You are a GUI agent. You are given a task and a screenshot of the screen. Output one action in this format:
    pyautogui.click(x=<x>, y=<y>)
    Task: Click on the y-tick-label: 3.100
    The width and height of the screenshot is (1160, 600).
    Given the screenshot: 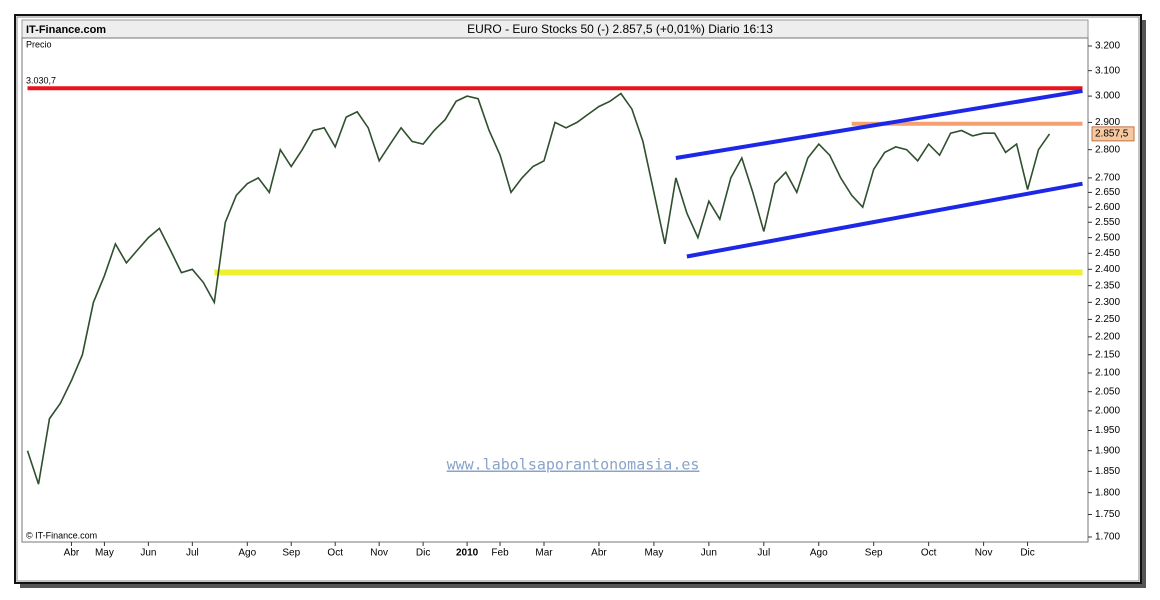 What is the action you would take?
    pyautogui.click(x=1107, y=70)
    